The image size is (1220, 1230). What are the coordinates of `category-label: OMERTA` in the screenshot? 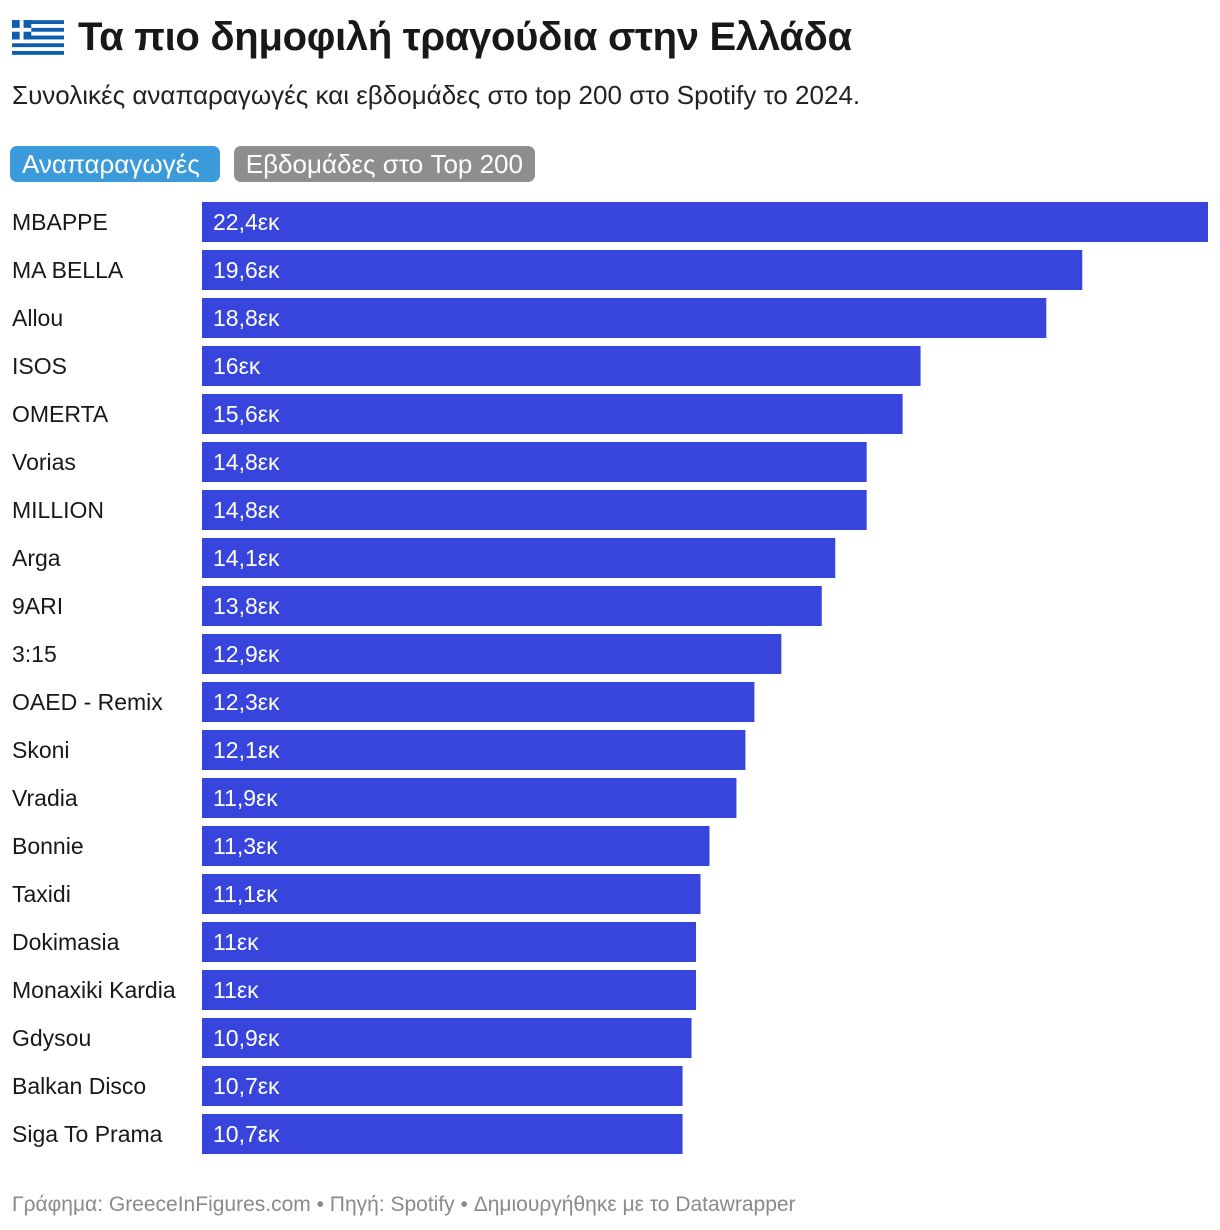 It's located at (60, 414).